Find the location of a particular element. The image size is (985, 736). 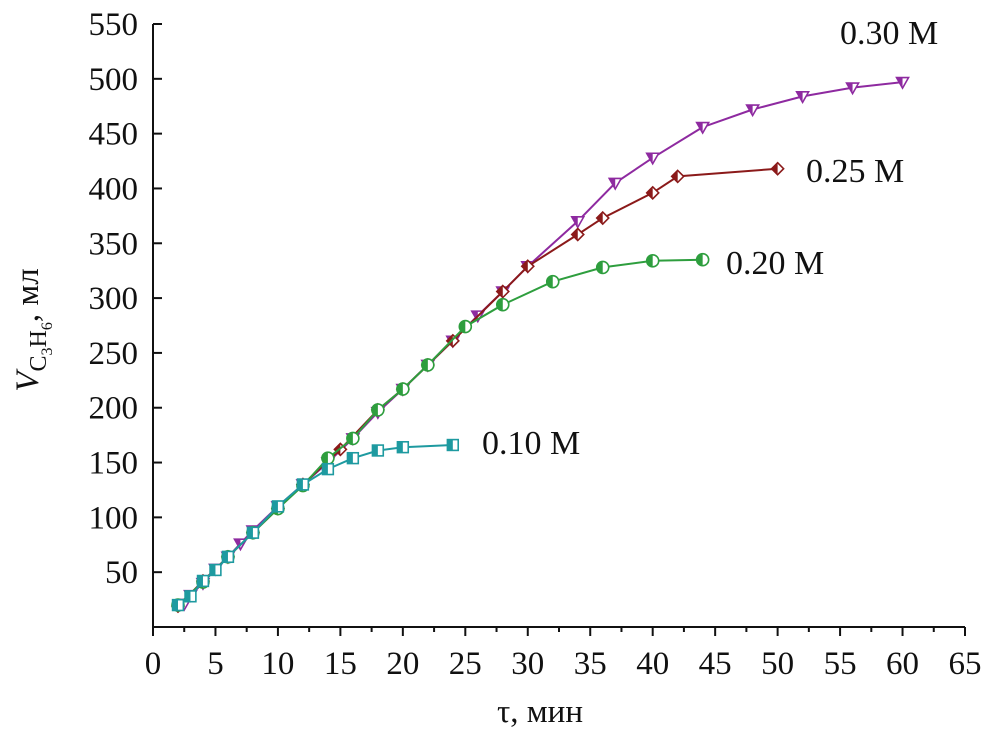

series-line is located at coordinates (315, 525).